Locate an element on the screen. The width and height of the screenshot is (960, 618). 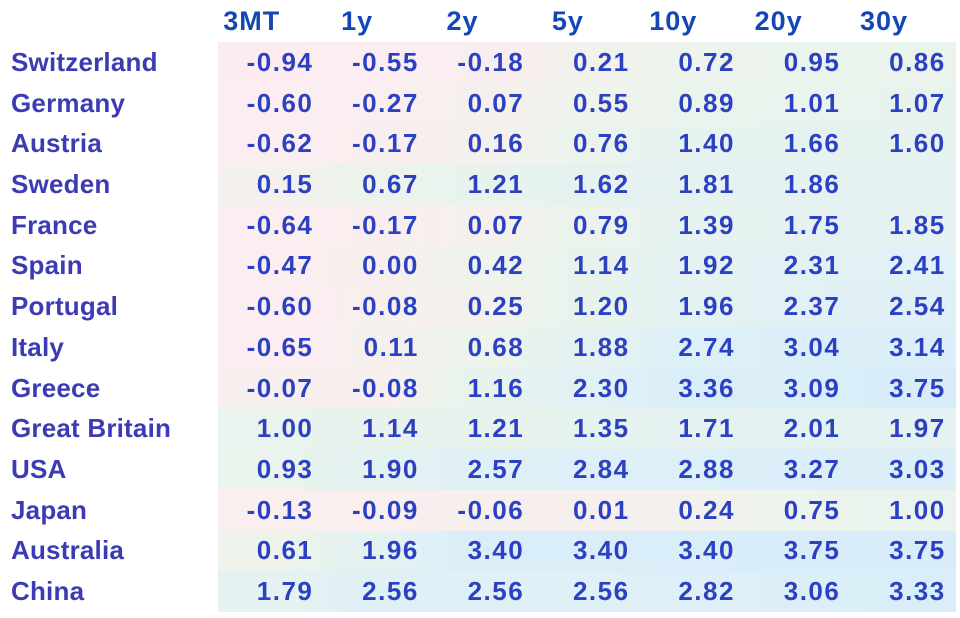
value-cell: -0.47 is located at coordinates (271, 266).